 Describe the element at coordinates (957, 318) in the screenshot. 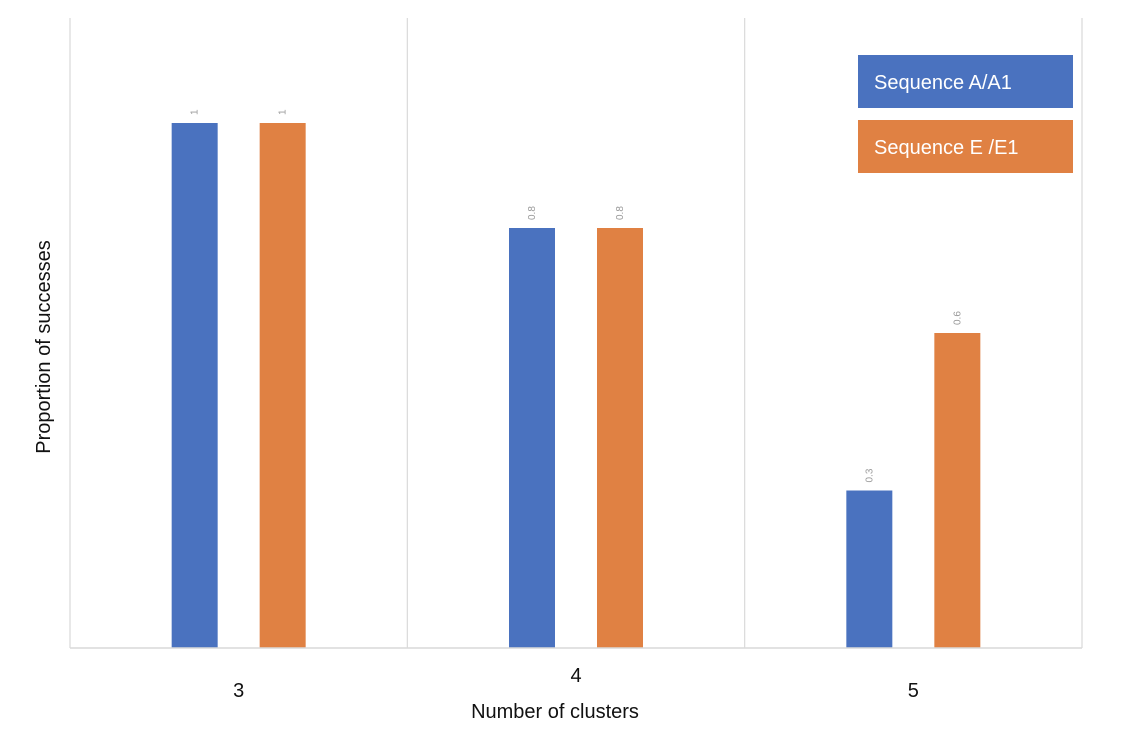

I see `data-label: 0.6` at that location.